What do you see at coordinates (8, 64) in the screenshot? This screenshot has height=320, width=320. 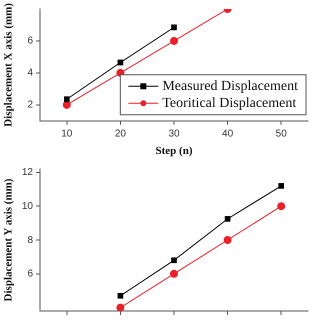 I see `y-axis-title: Displacement X axis (mm)` at bounding box center [8, 64].